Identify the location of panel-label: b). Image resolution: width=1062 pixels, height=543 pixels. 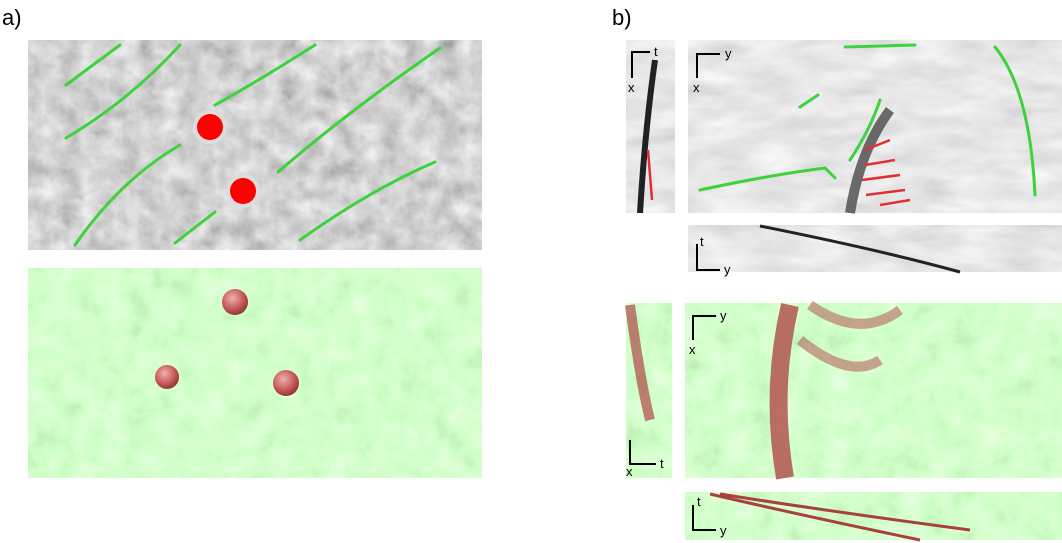
(622, 17).